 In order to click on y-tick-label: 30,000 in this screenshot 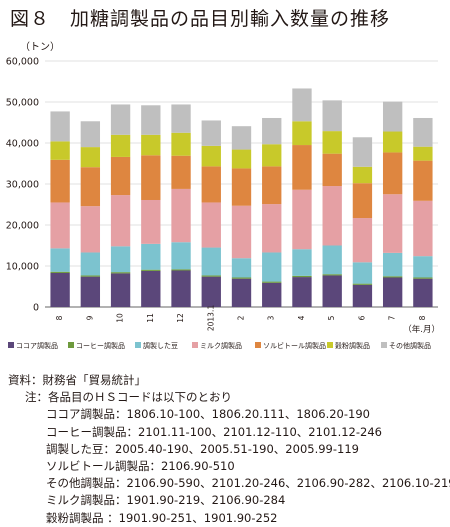, I will do `click(22, 185)`.